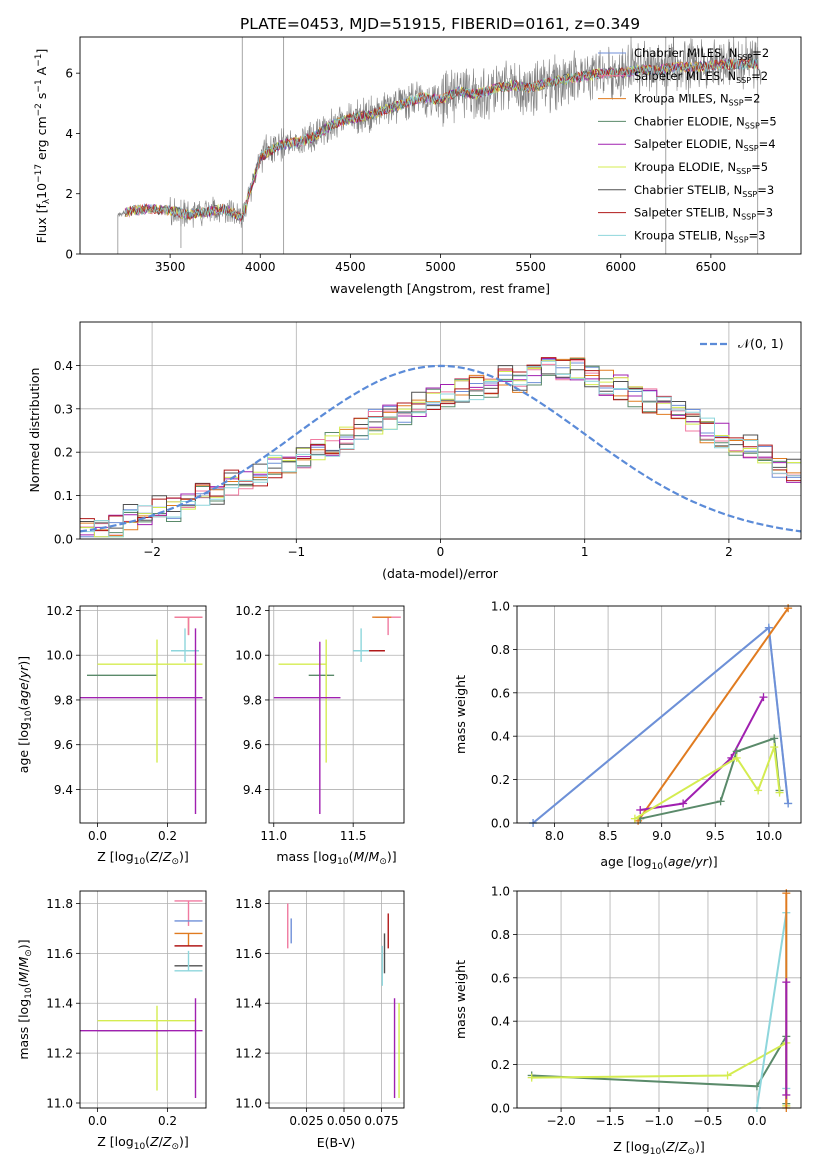  What do you see at coordinates (659, 1148) in the screenshot?
I see `mass_weight_vs_Z-xlabel: Z [log10(Z/Z⊙)]` at bounding box center [659, 1148].